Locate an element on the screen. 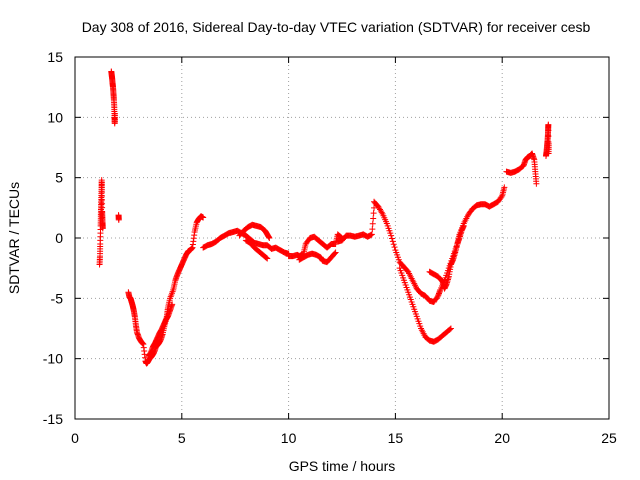 The height and width of the screenshot is (480, 640). y-axis-label: SDTVAR / TECUs is located at coordinates (14, 238).